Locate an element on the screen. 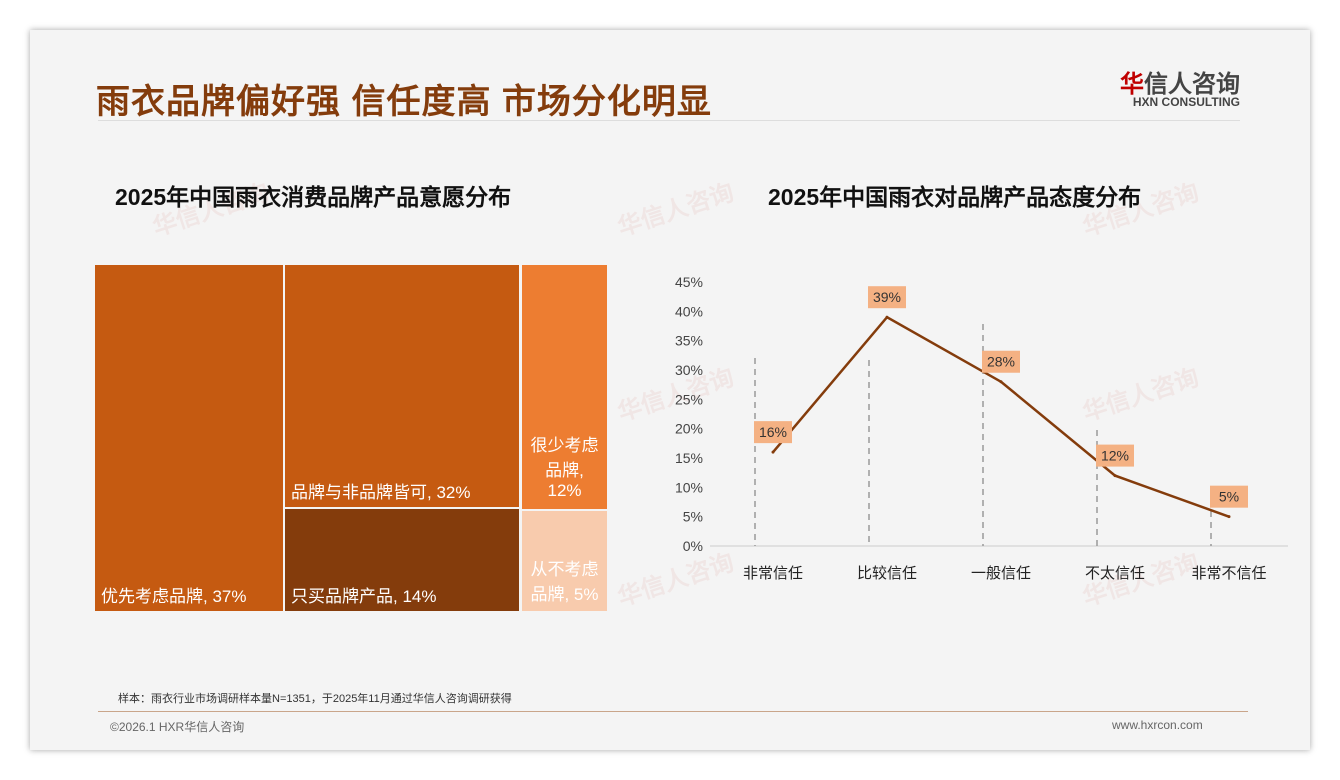  y-tick-label: 15% is located at coordinates (689, 458).